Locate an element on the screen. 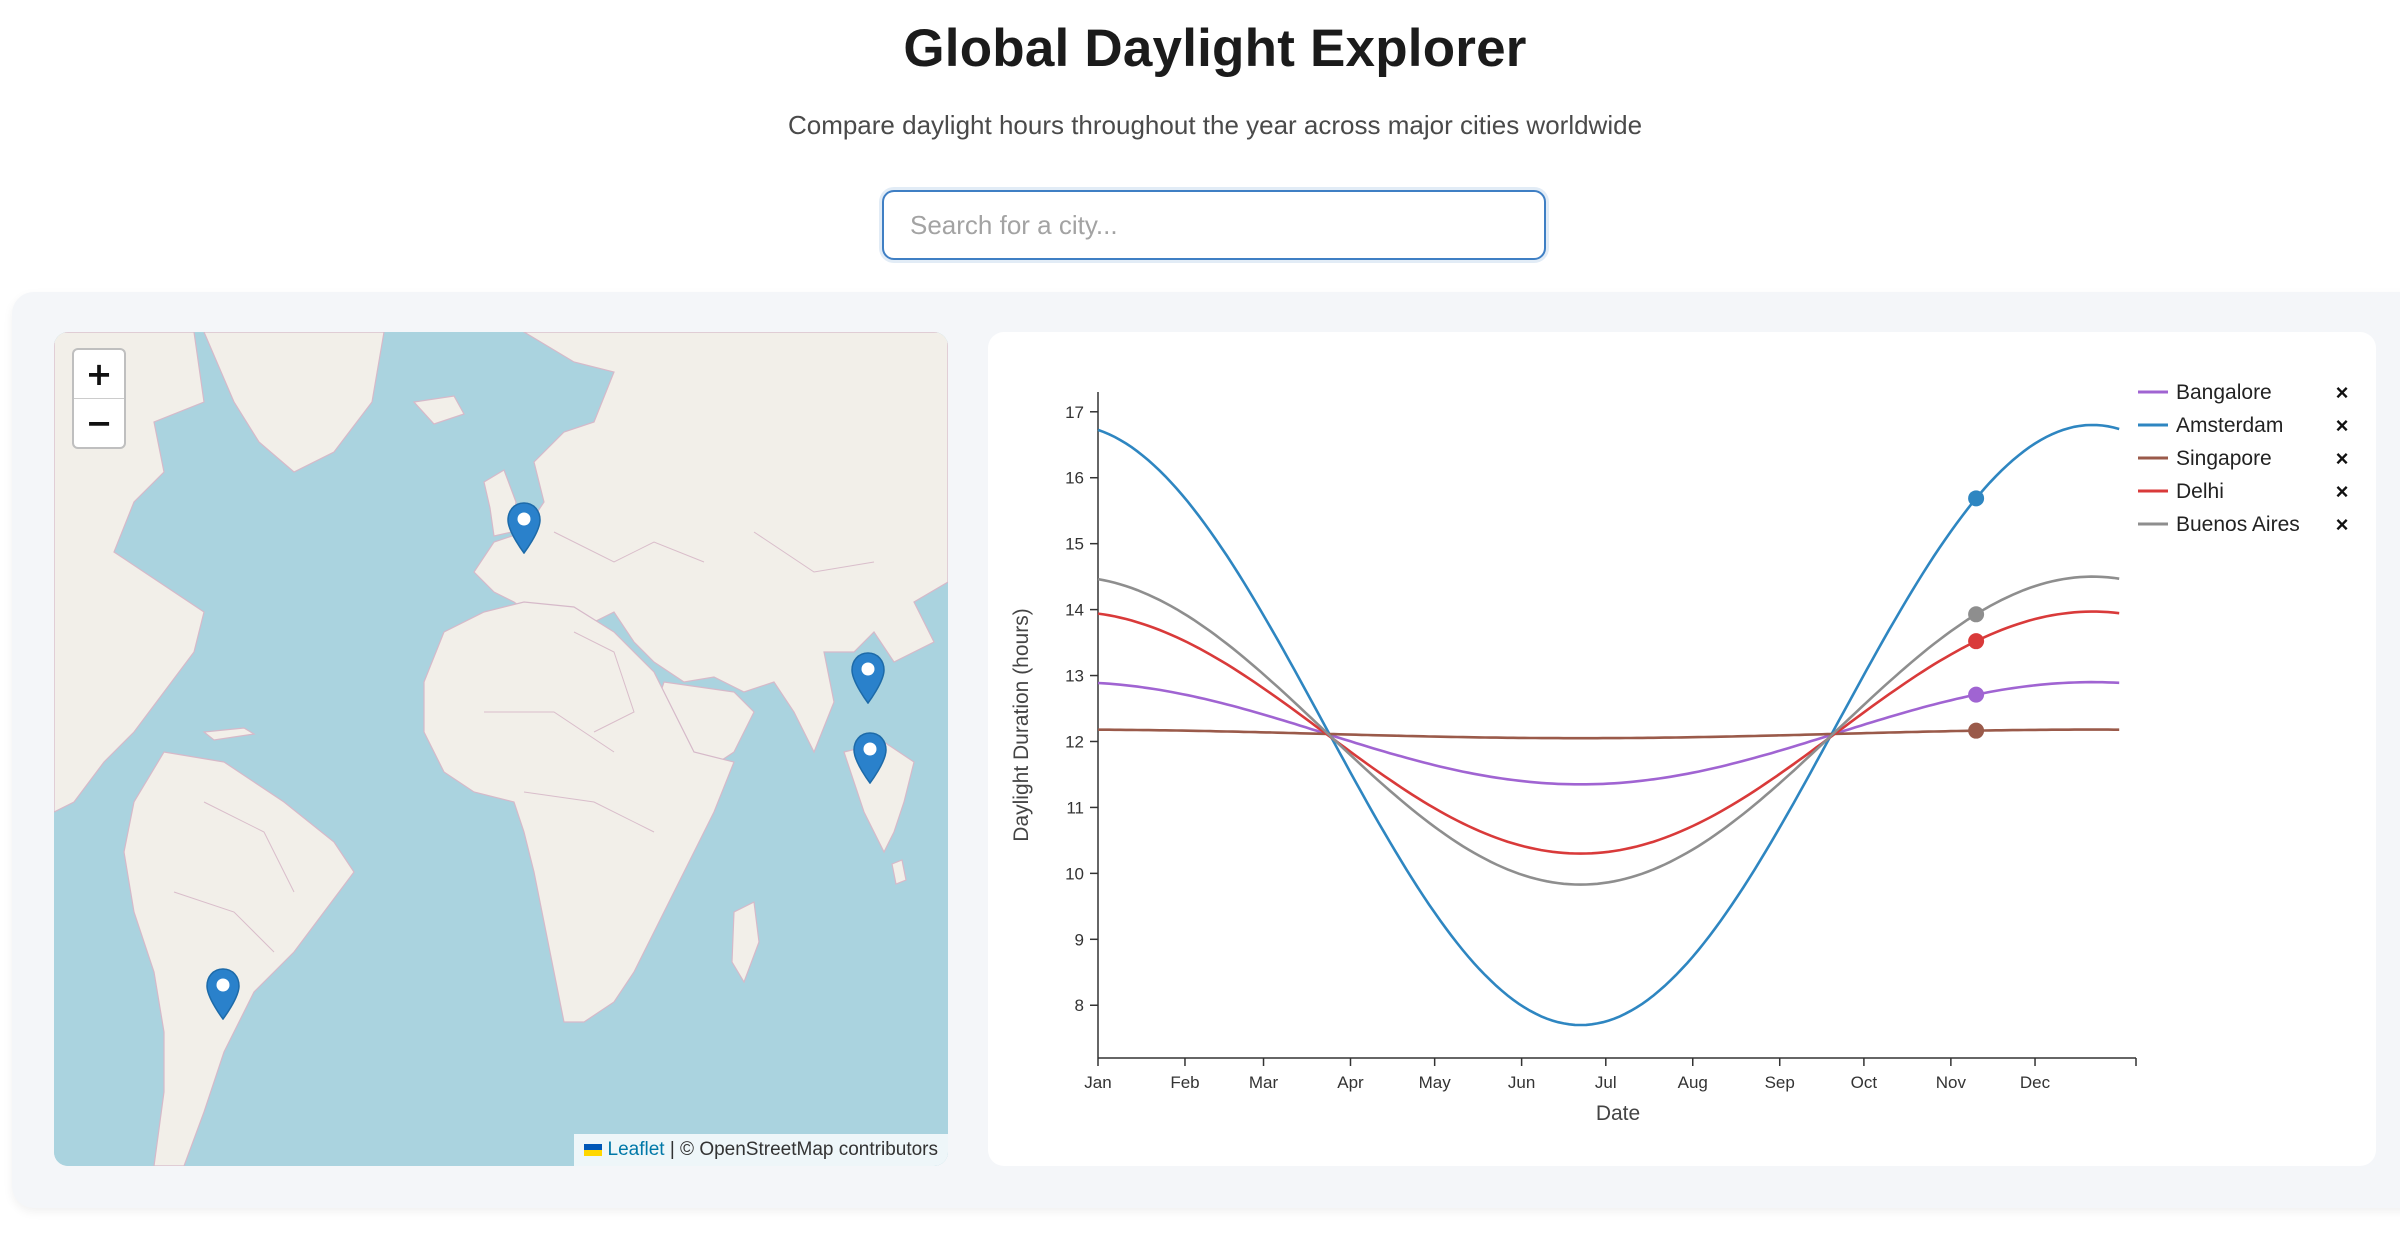 Image resolution: width=2400 pixels, height=1256 pixels. legend-remove-delhi-button: × is located at coordinates (2342, 491).